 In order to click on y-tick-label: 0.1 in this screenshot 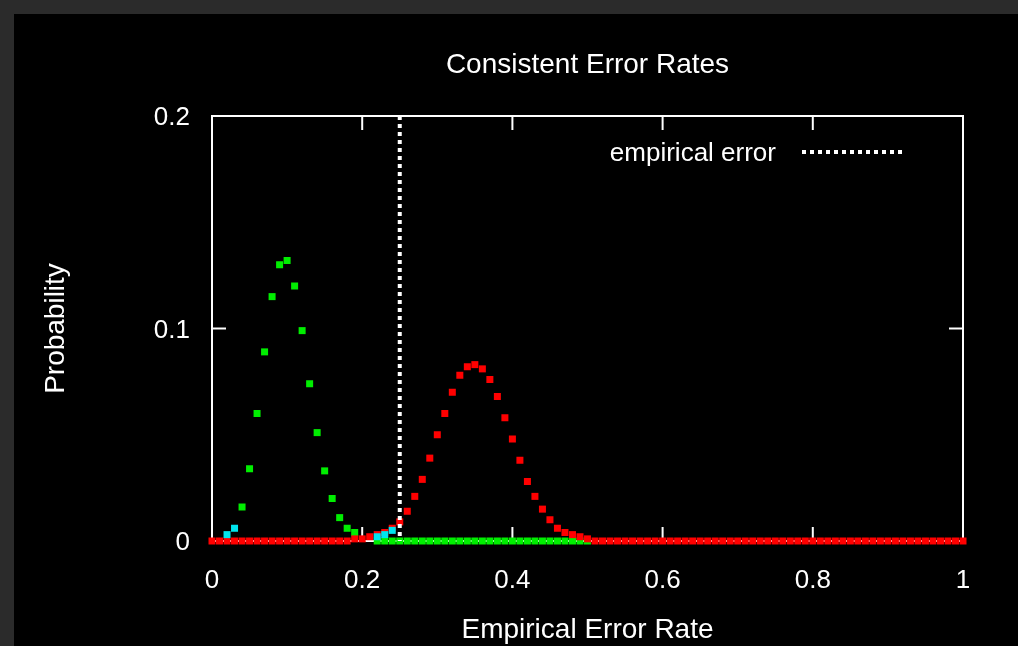, I will do `click(171, 328)`.